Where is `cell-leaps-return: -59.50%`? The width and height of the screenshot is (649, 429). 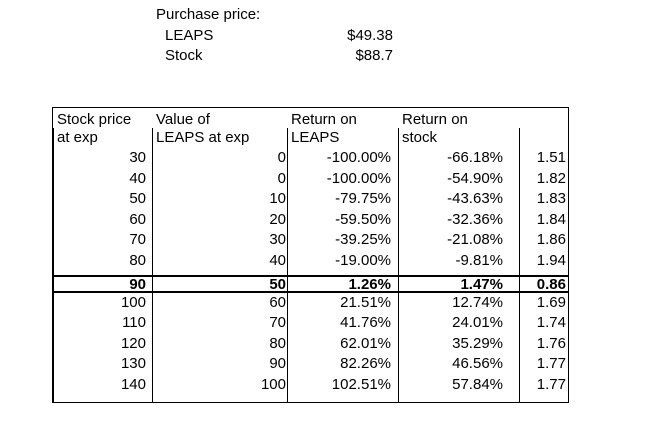
cell-leaps-return: -59.50% is located at coordinates (363, 219).